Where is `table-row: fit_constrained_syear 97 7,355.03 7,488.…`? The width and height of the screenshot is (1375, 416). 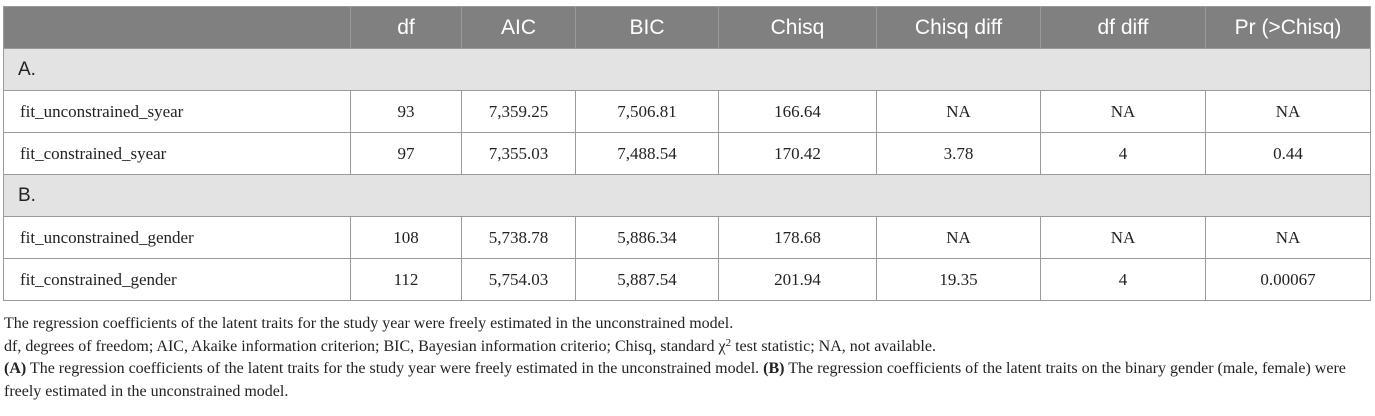
table-row: fit_constrained_syear 97 7,355.03 7,488.… is located at coordinates (687, 153).